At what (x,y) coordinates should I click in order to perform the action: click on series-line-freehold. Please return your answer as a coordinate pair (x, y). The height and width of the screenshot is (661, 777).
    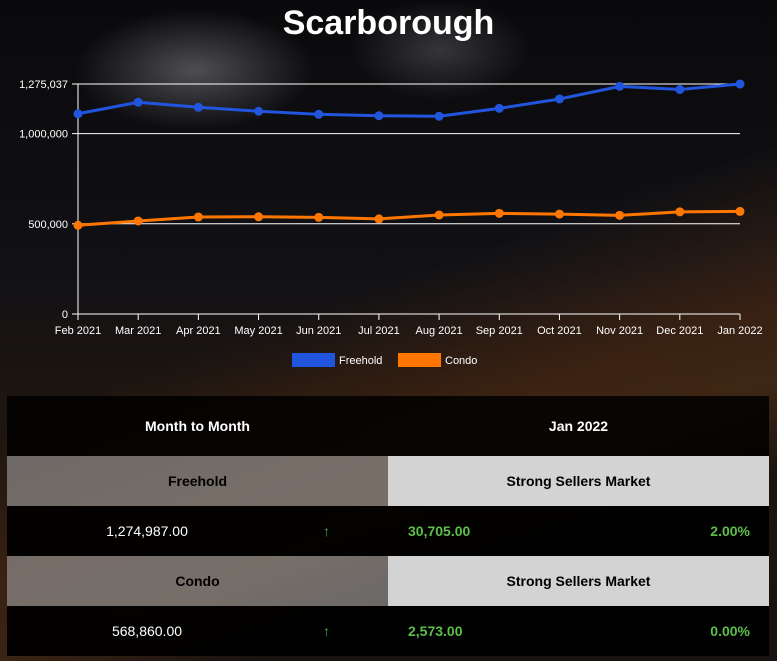
    Looking at the image, I should click on (409, 100).